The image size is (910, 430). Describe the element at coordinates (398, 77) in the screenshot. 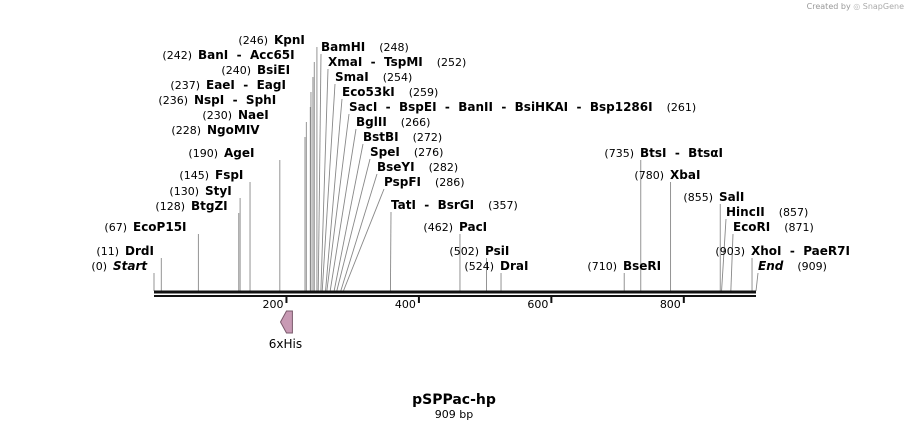

I see `site-position: (254)` at that location.